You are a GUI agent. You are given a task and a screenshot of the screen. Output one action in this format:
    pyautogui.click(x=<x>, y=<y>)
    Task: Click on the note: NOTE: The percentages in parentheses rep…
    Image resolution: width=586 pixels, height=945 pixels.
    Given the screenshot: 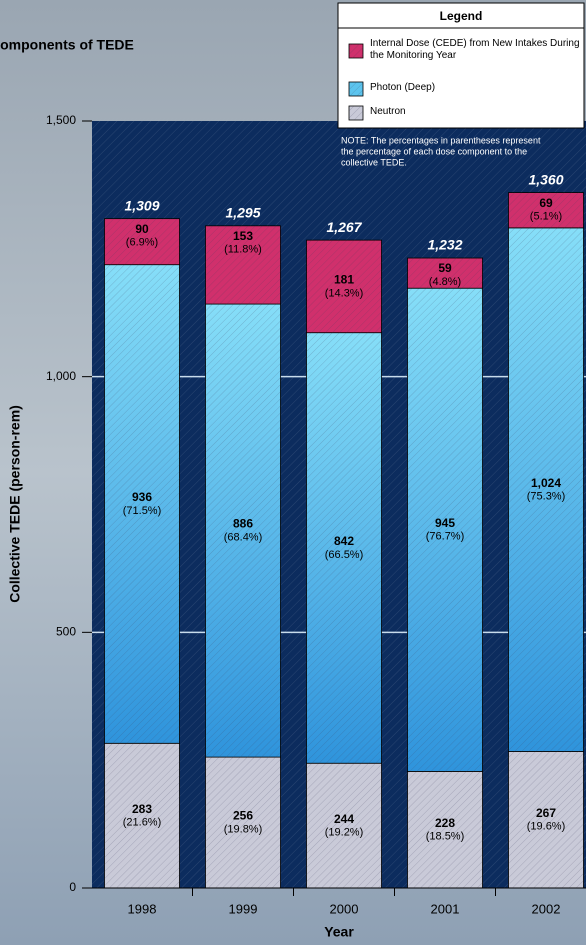 What is the action you would take?
    pyautogui.click(x=441, y=151)
    